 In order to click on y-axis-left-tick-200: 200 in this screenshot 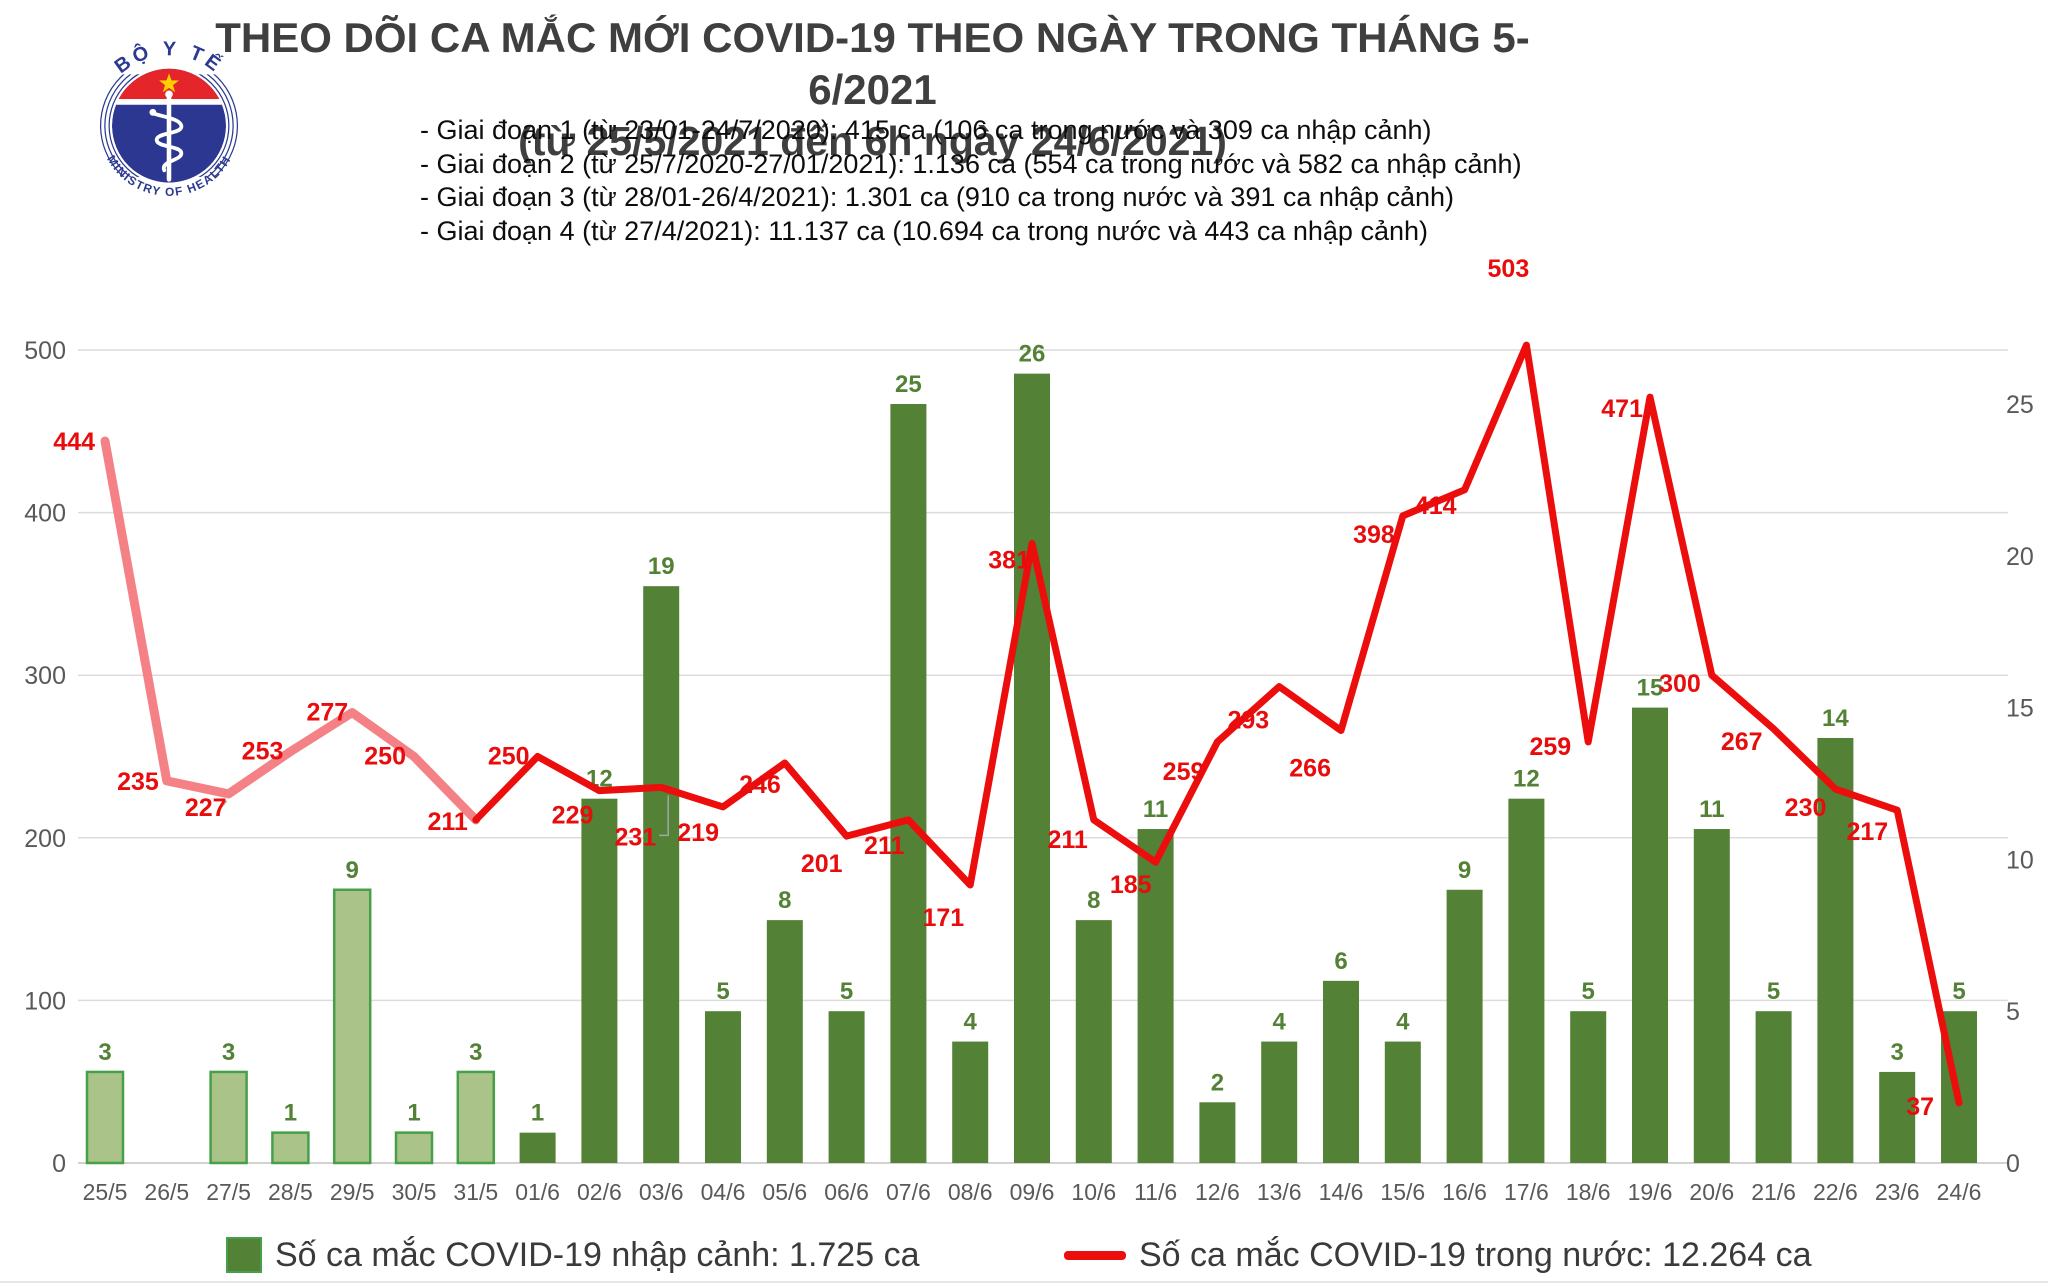, I will do `click(45, 839)`.